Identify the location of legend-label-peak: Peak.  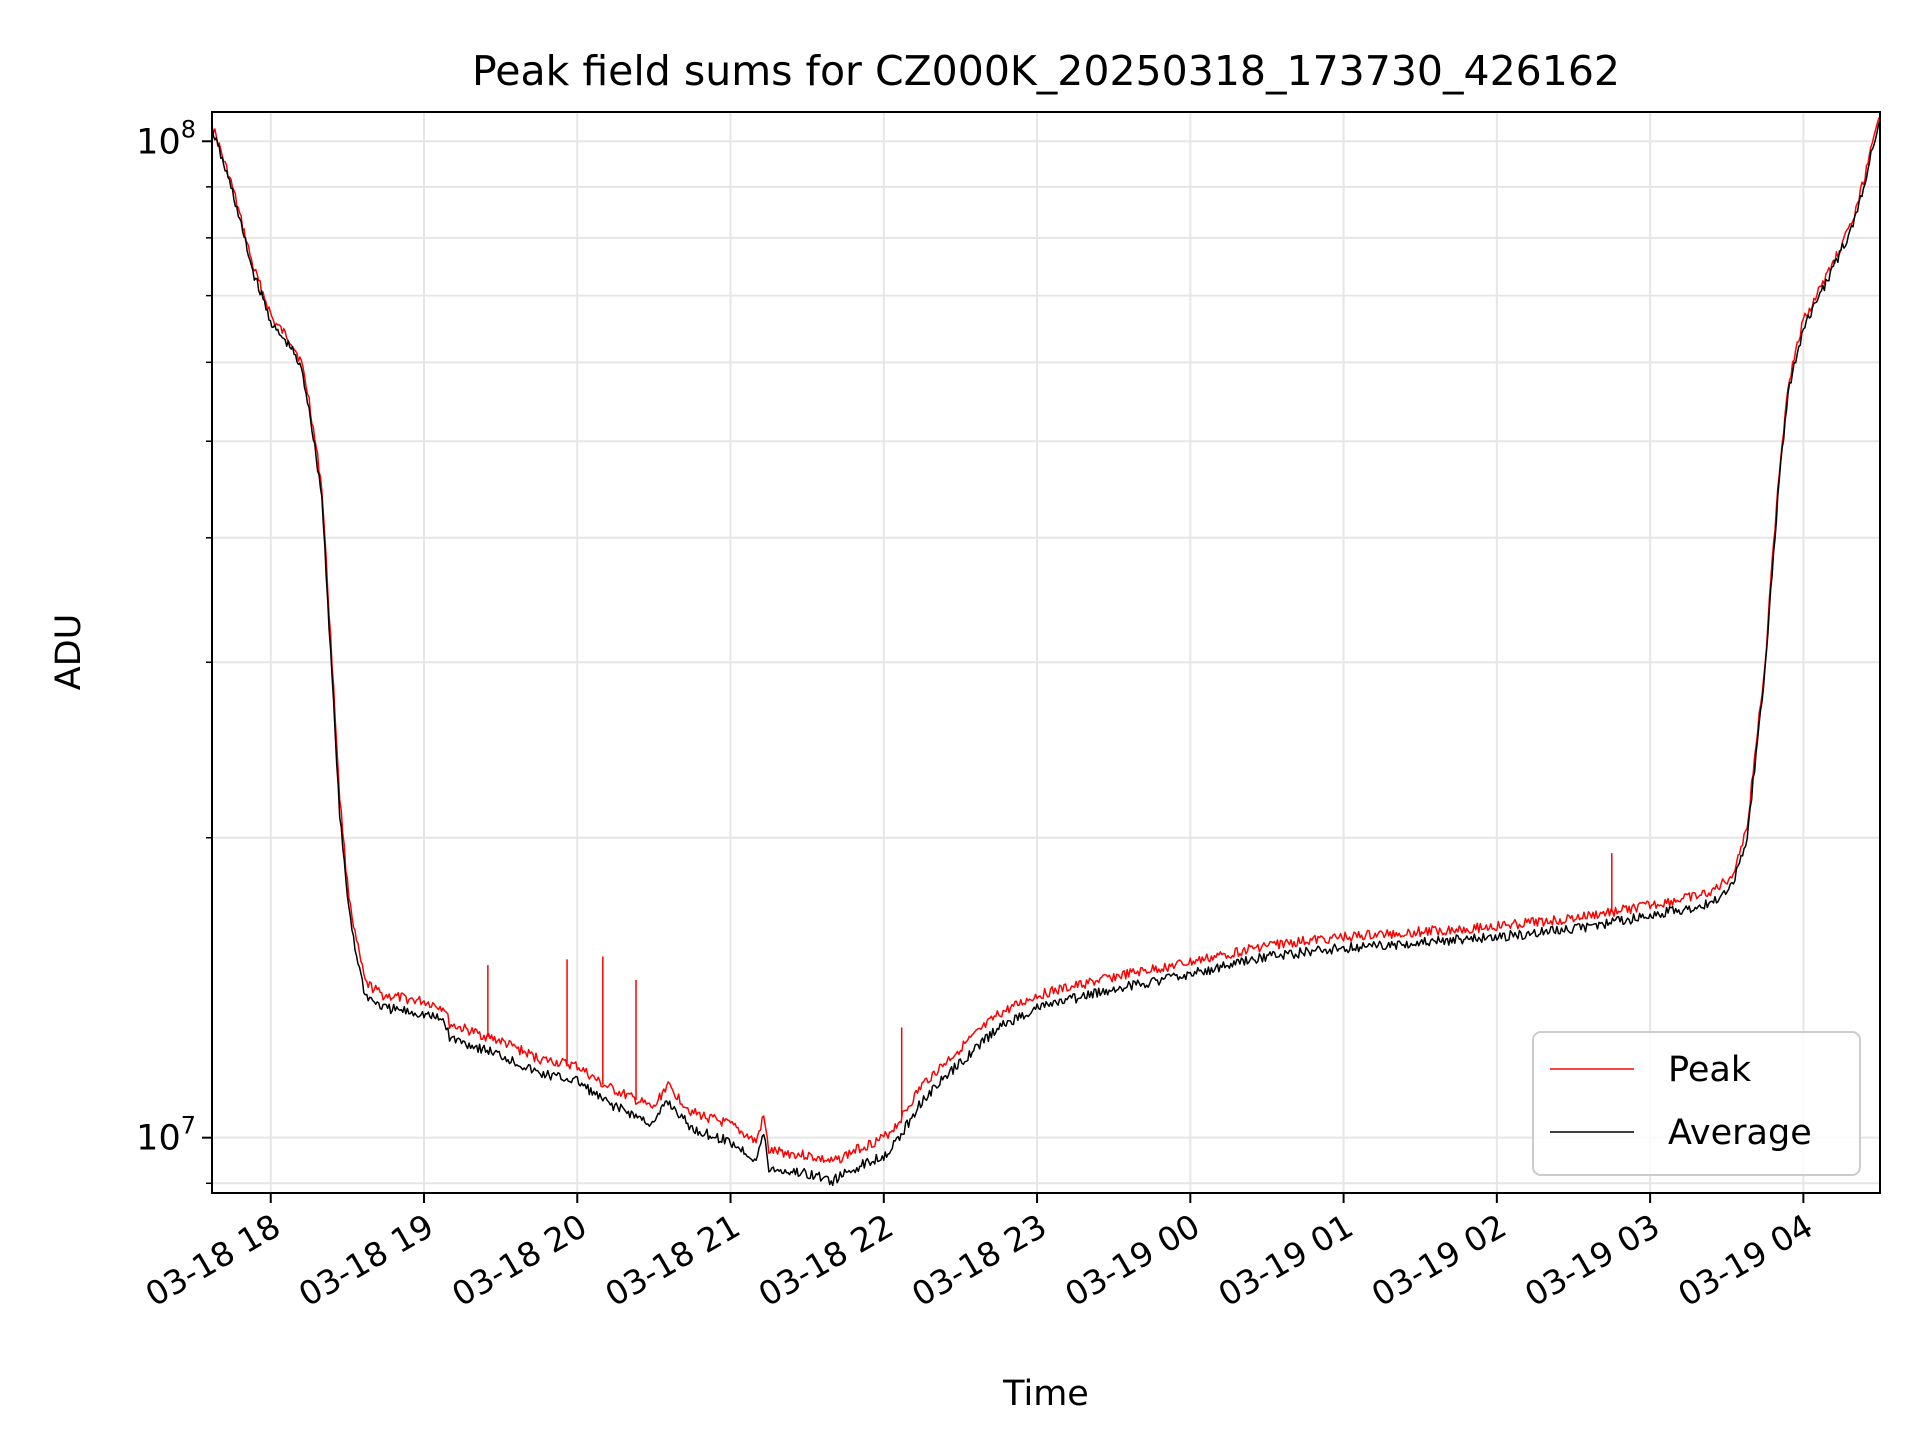
(1710, 1070).